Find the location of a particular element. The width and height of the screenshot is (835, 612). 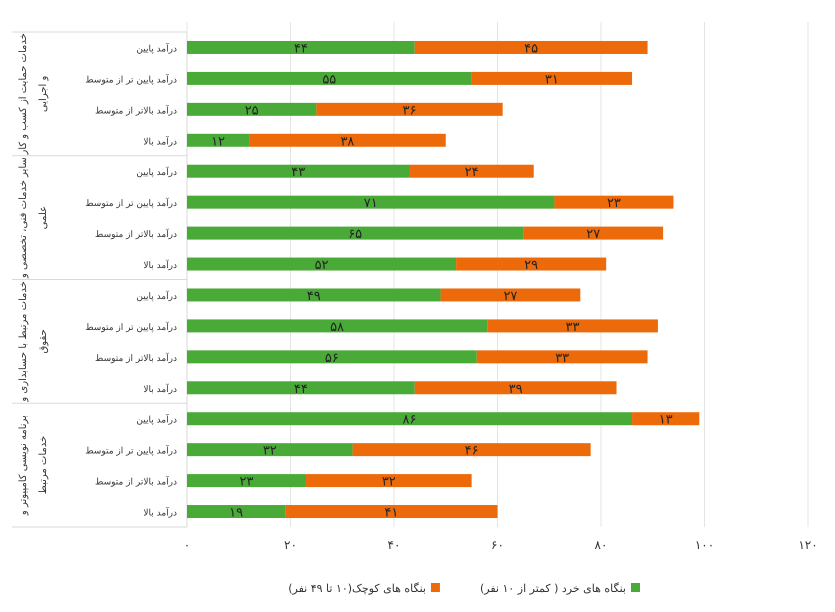

legend-label: بنگاه های کوچک(۱۰ تا ۴۹ نفر) is located at coordinates (357, 588).